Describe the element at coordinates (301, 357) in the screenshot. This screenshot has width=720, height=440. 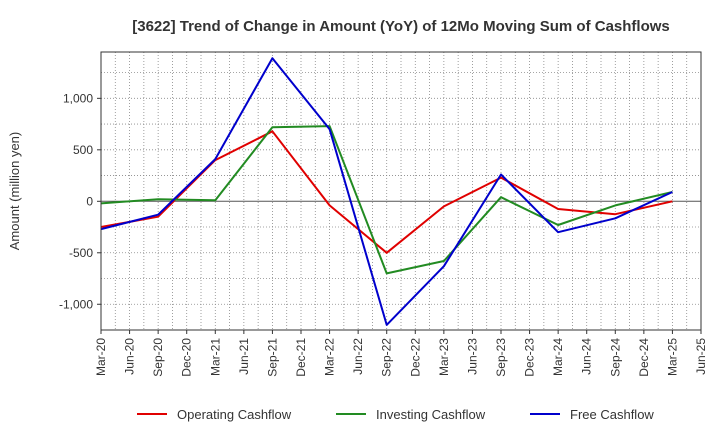
I see `x-tick-label: Dec-21` at that location.